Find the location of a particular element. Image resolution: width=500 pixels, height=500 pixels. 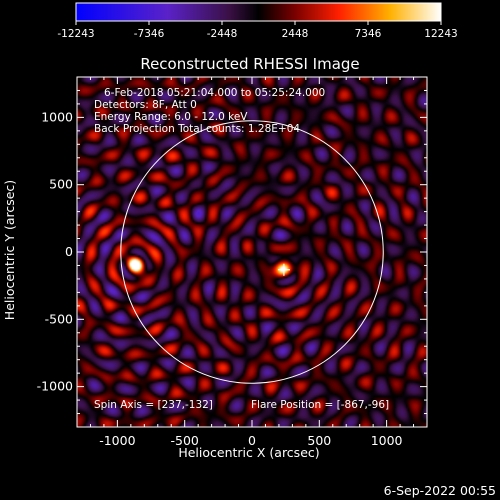

colorbar-tick-label: 7346 is located at coordinates (368, 34).